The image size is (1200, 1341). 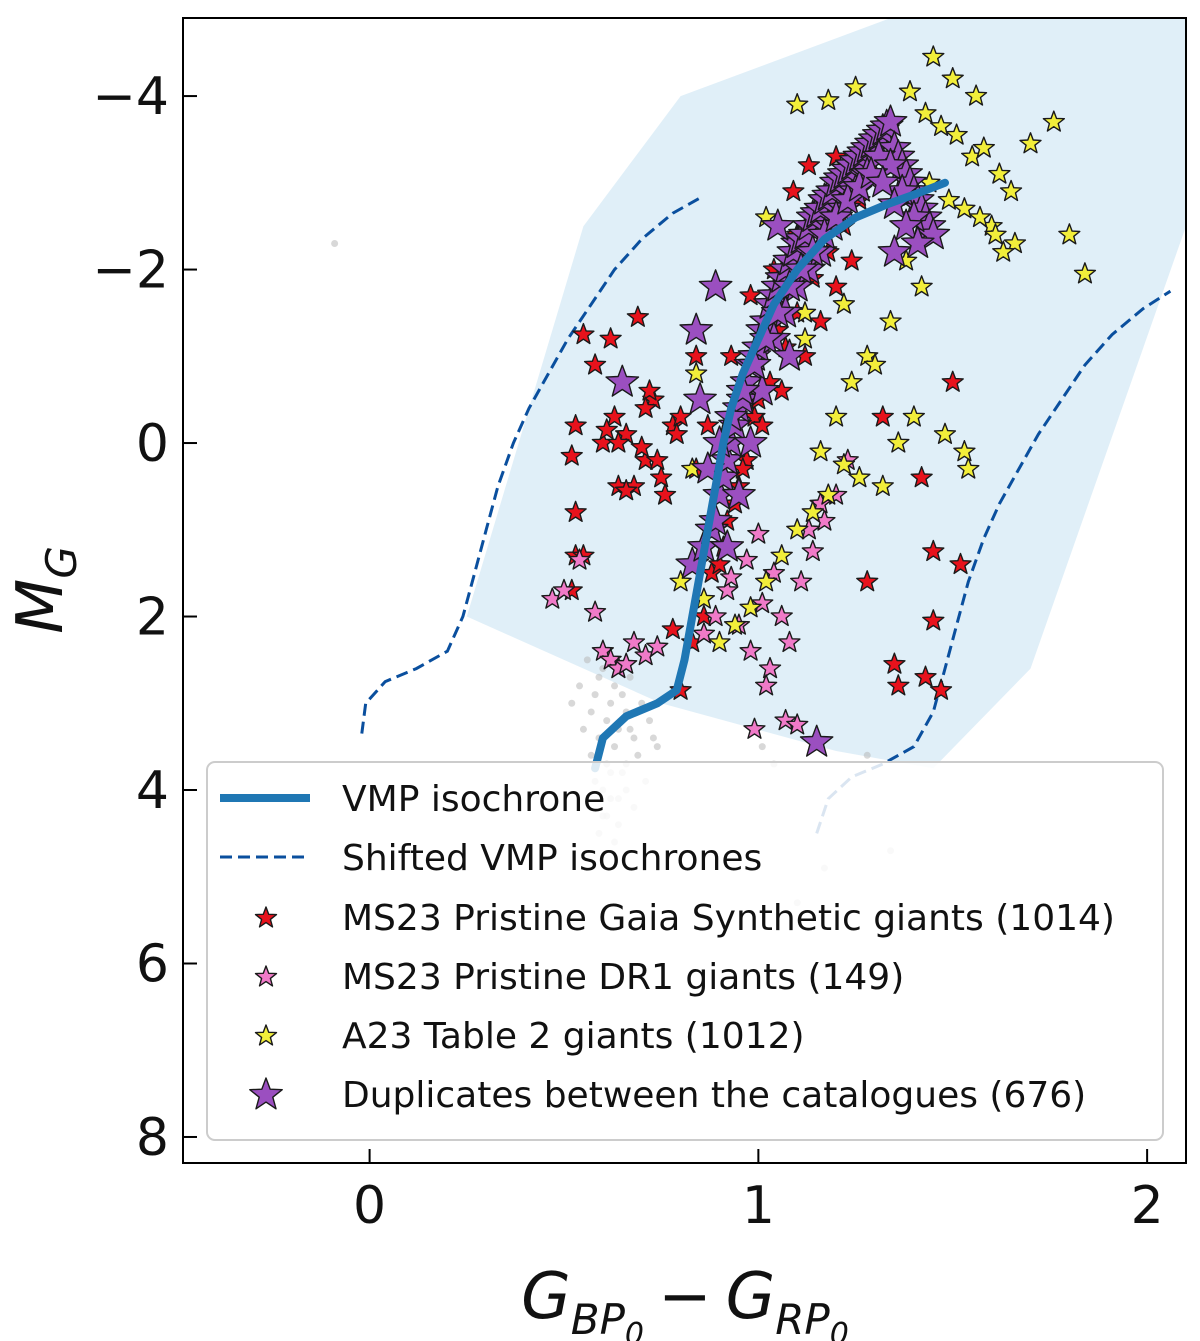 What do you see at coordinates (152, 1138) in the screenshot?
I see `y-tick-label: 8` at bounding box center [152, 1138].